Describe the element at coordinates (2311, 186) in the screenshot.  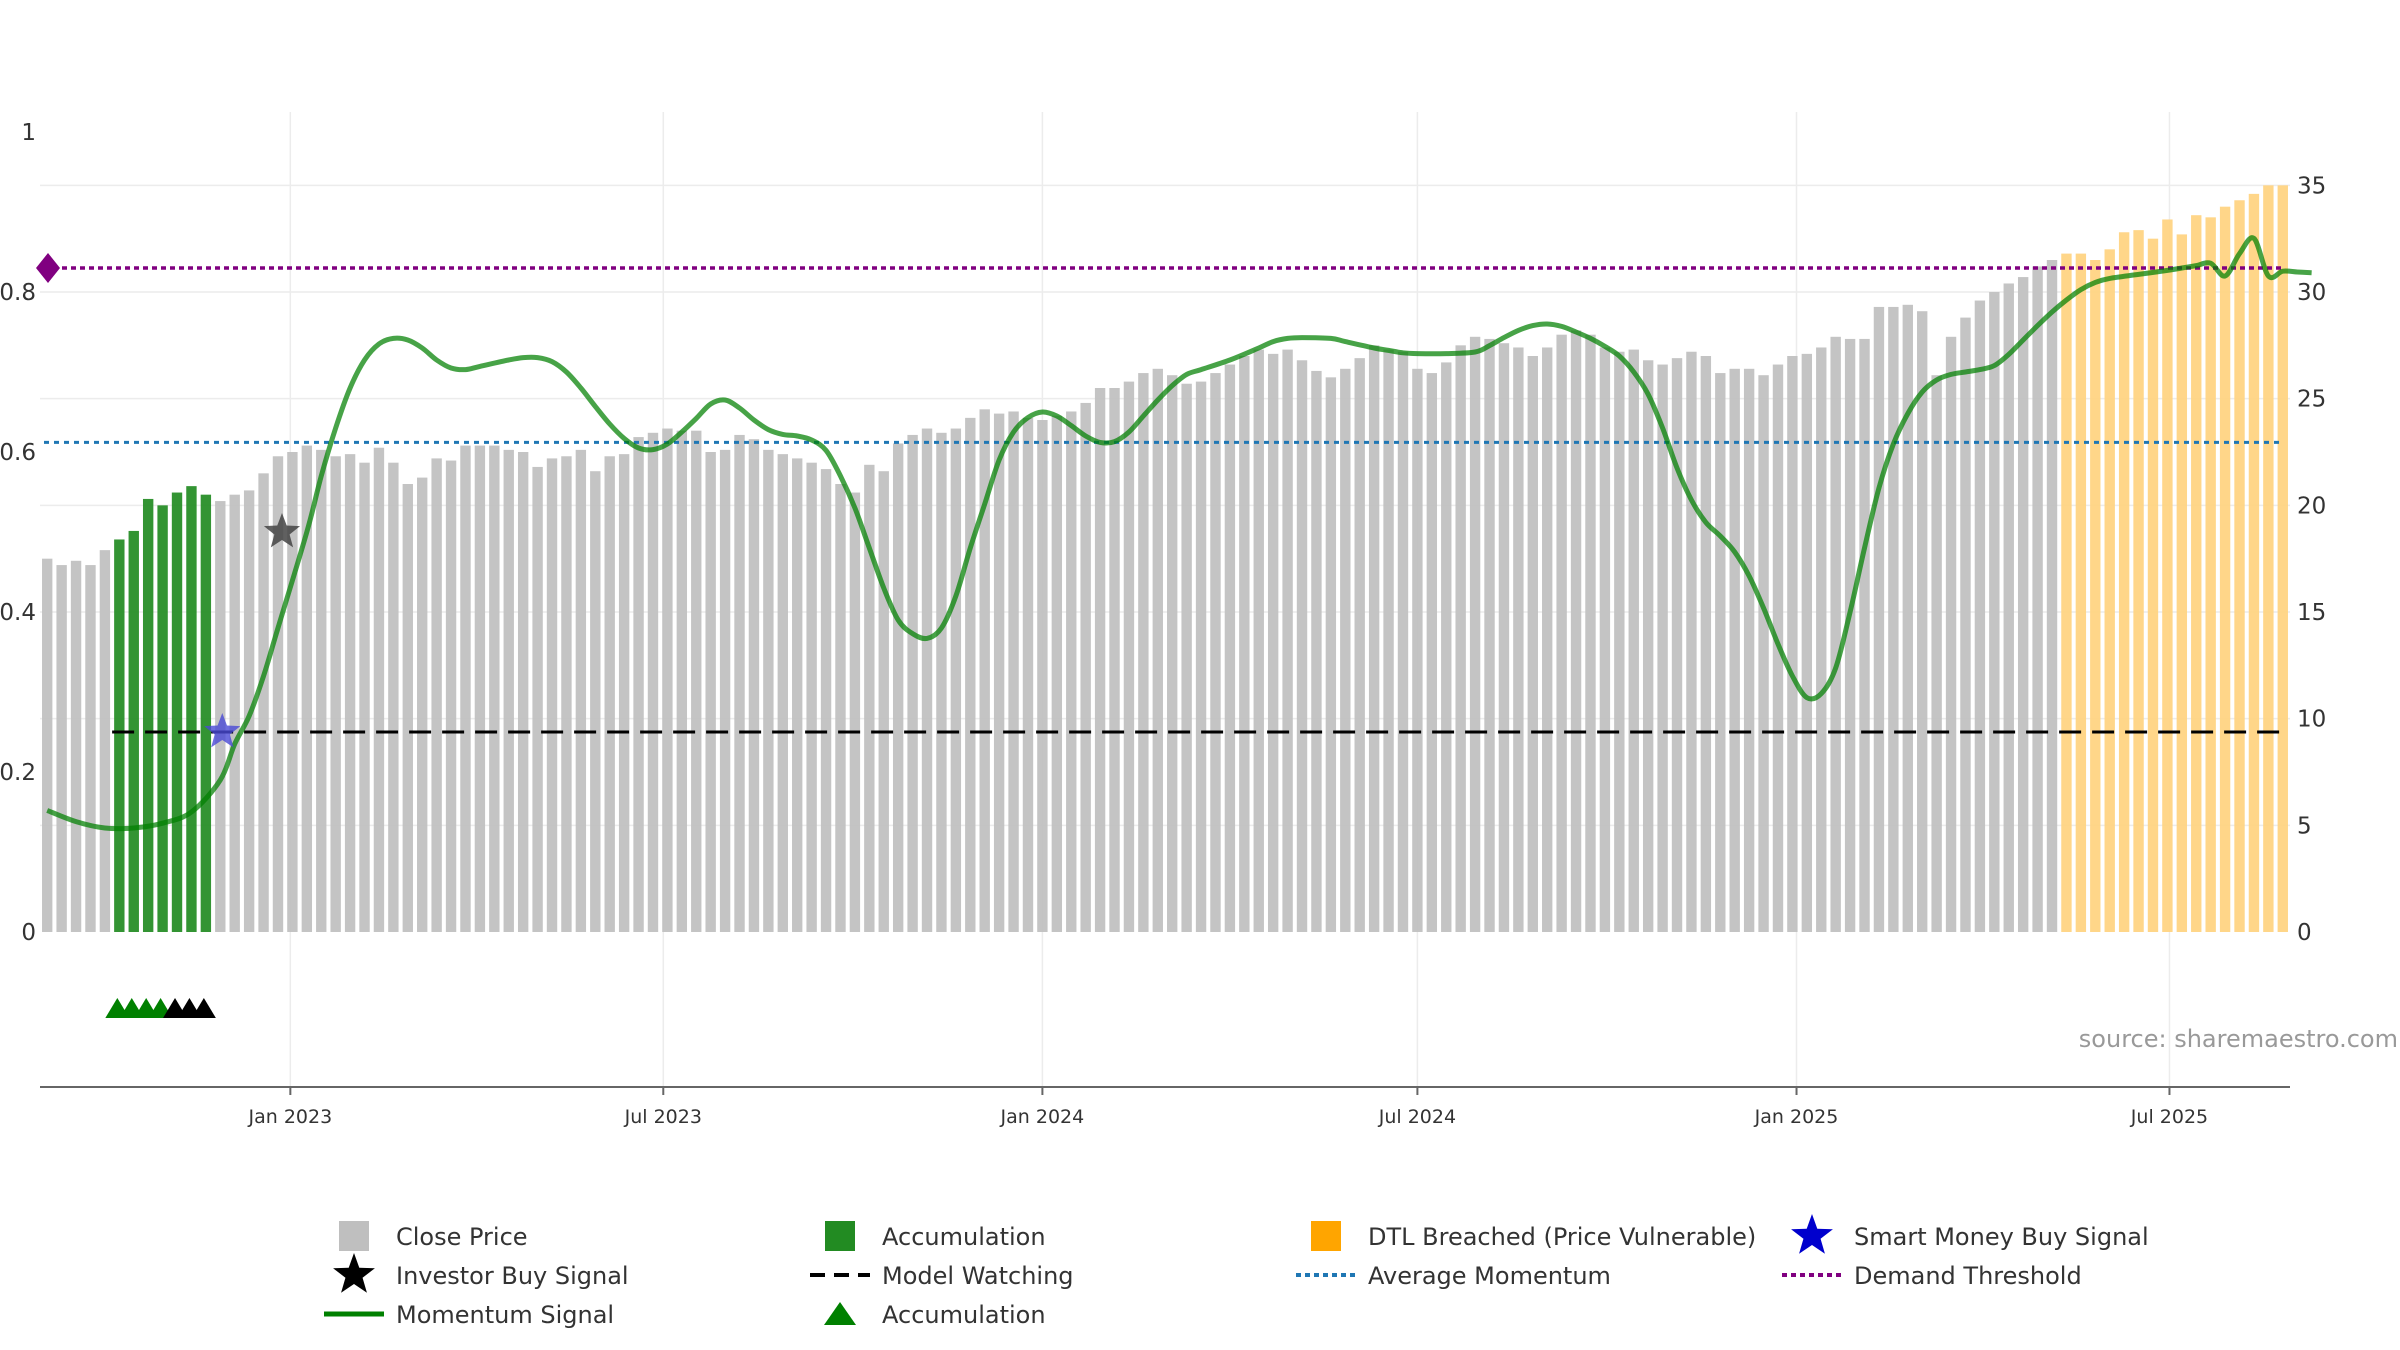
I see `right-axis-tick-label: 35` at that location.